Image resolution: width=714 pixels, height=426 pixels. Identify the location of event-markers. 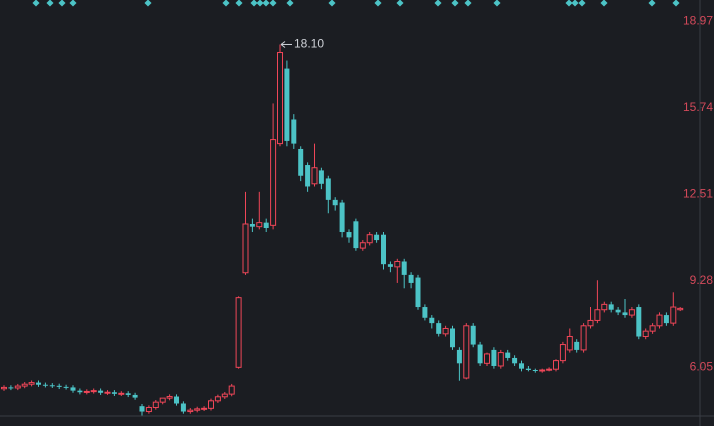
(356, 3).